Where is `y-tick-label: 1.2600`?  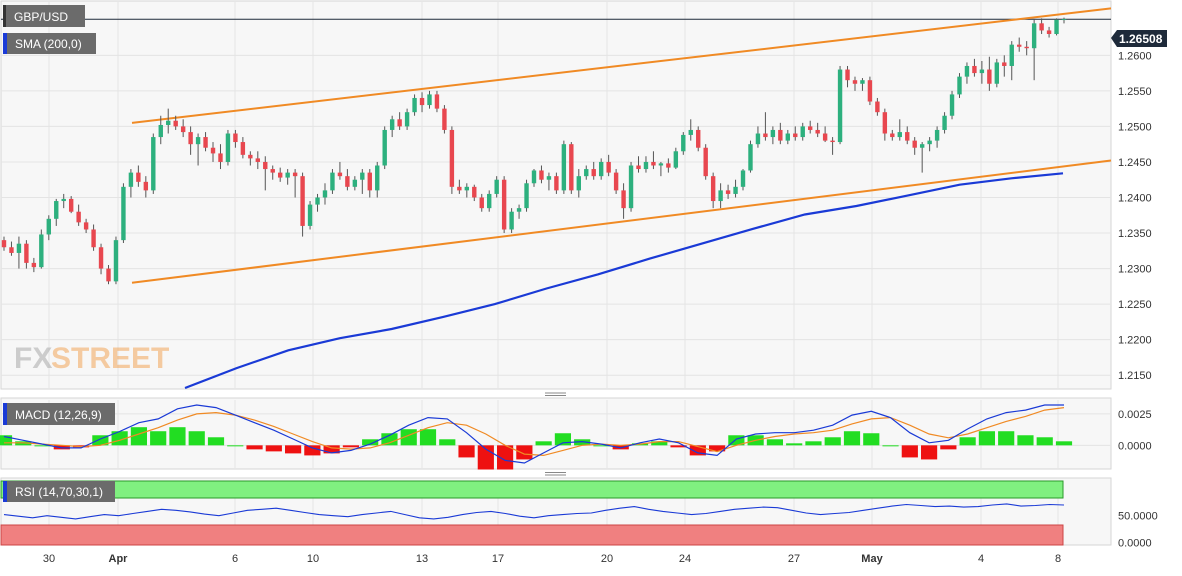
y-tick-label: 1.2600 is located at coordinates (1135, 56).